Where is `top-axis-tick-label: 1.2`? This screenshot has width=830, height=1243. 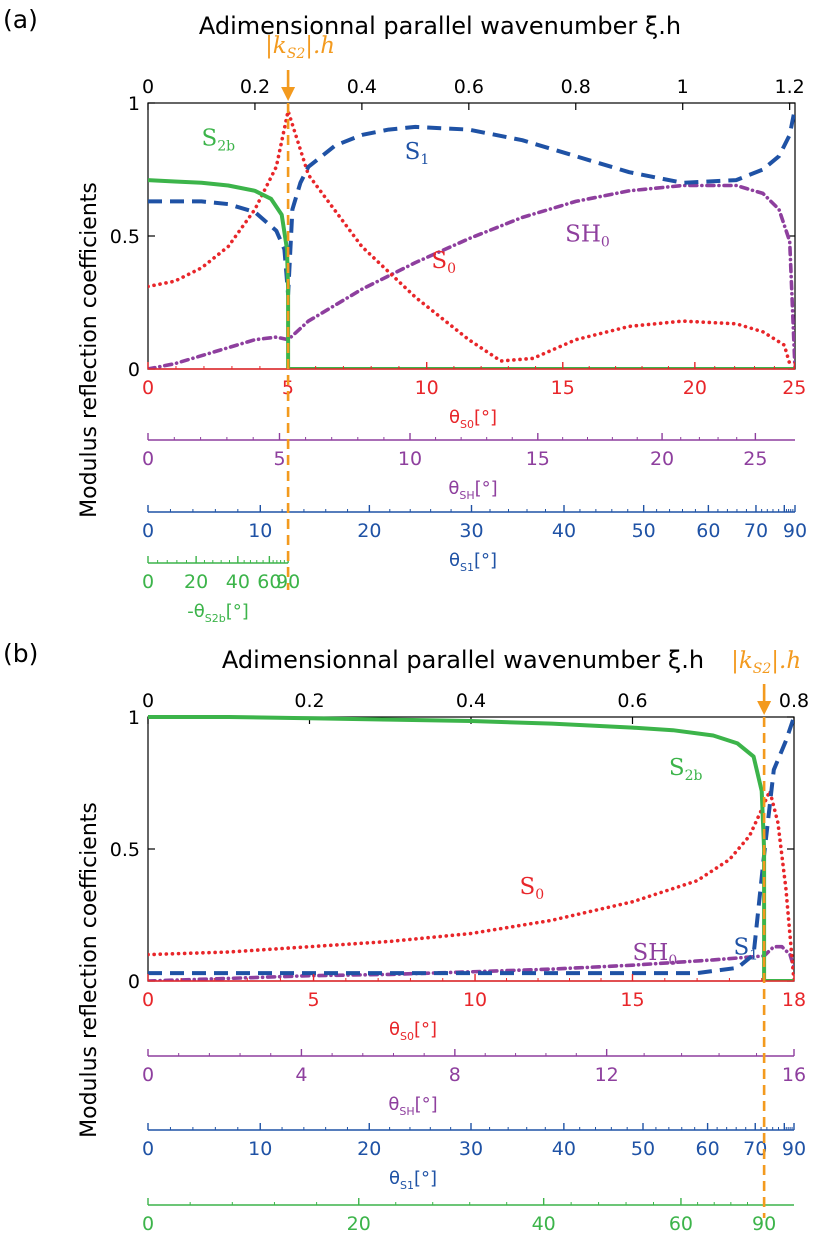
top-axis-tick-label: 1.2 is located at coordinates (790, 87).